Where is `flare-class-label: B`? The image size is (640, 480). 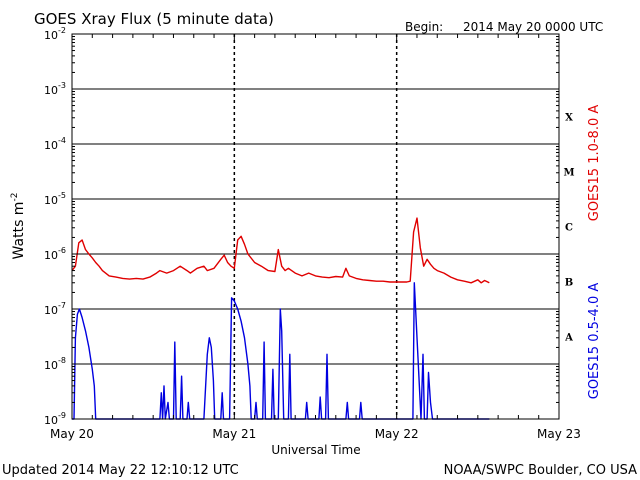
flare-class-label: B is located at coordinates (569, 283).